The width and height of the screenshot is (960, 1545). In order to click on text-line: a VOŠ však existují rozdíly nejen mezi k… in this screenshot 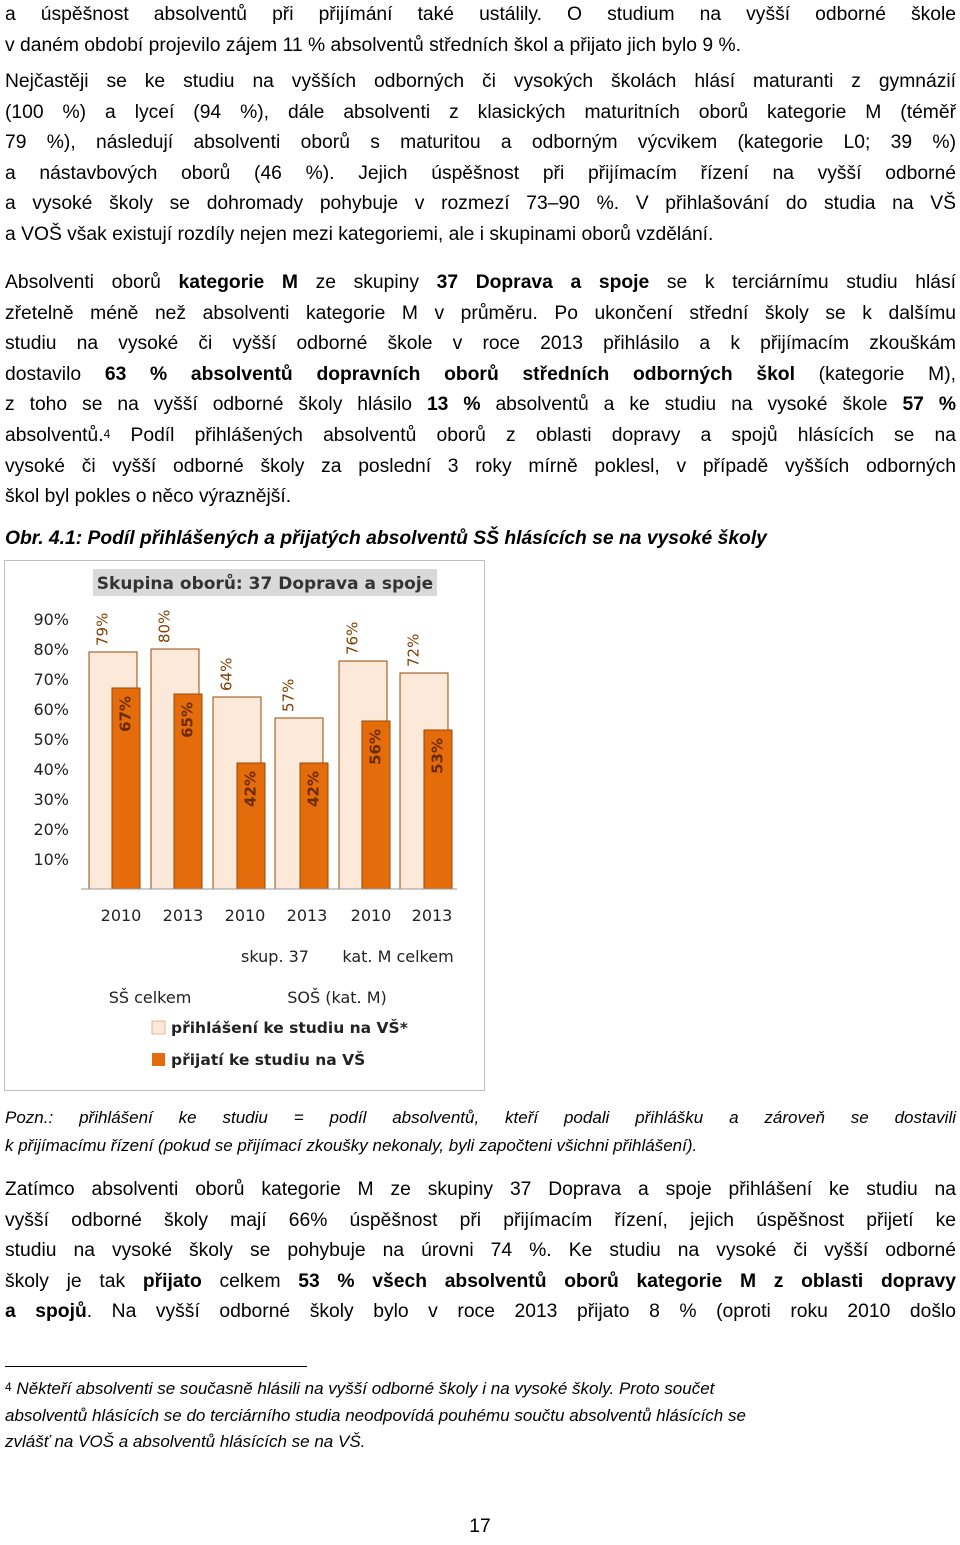, I will do `click(359, 234)`.